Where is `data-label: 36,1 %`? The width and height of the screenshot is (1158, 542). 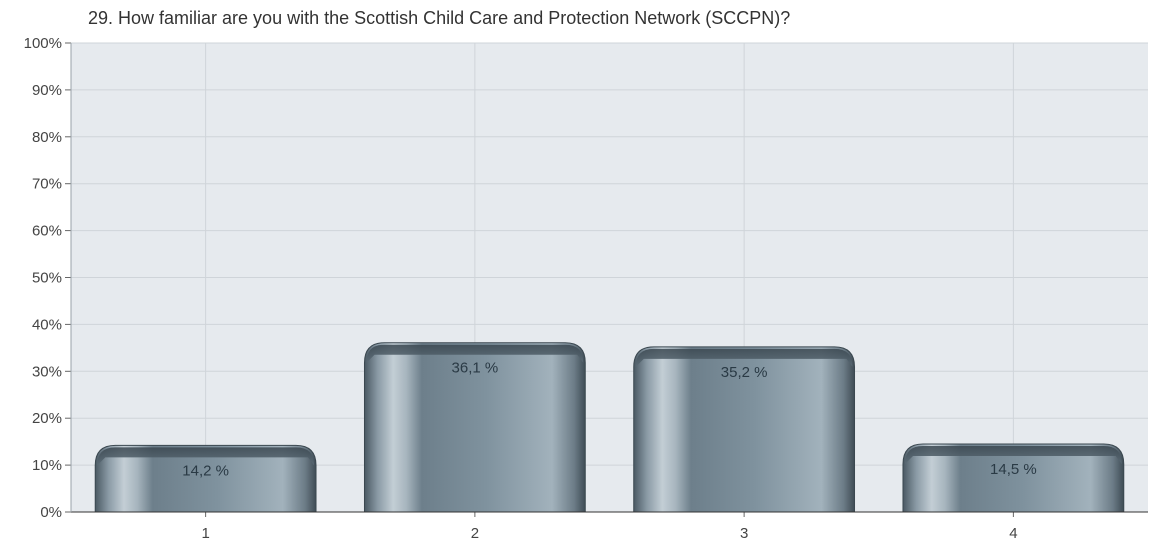
data-label: 36,1 % is located at coordinates (475, 368).